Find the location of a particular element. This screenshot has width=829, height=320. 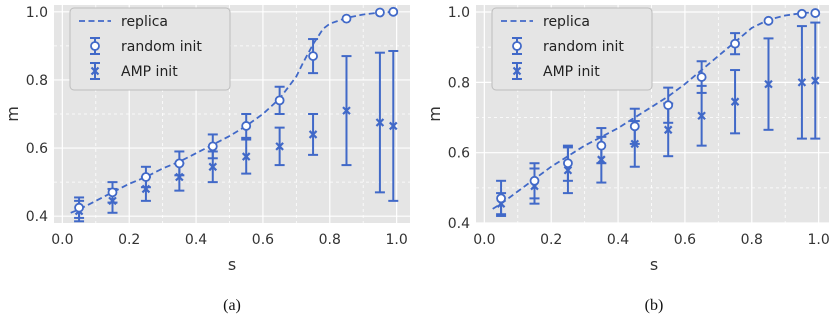

chart-a-legend-random-marker is located at coordinates (95, 46).